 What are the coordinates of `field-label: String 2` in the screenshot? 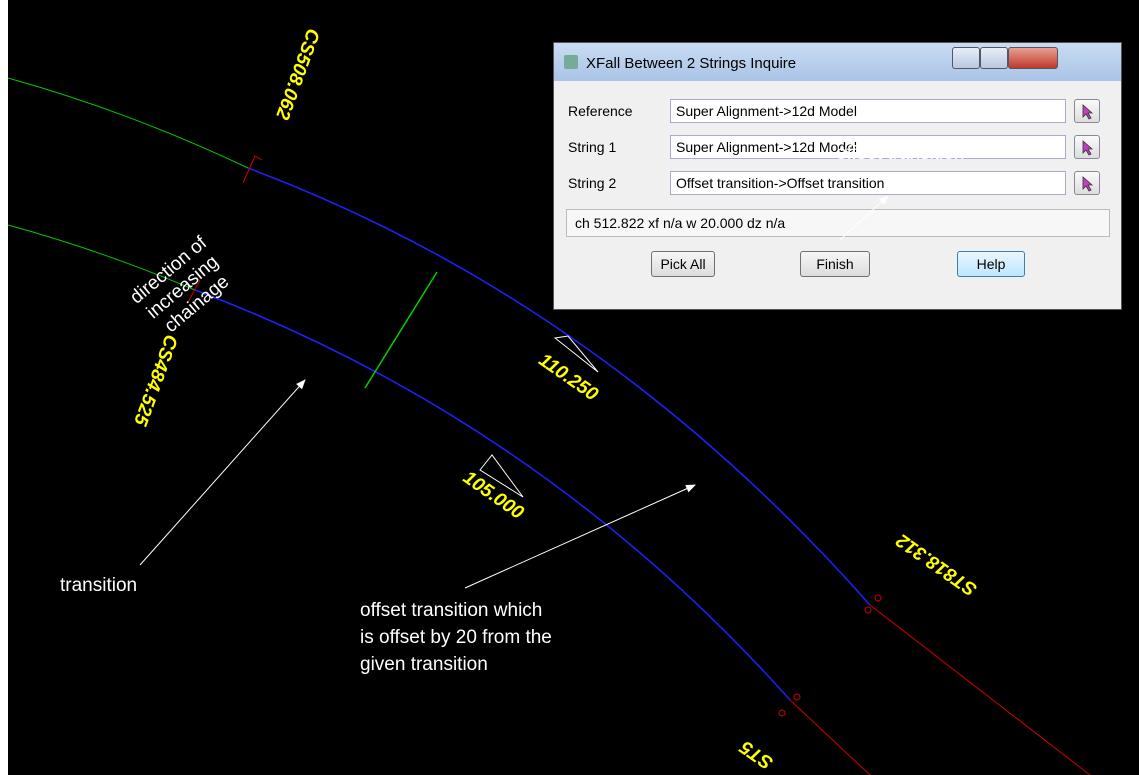 It's located at (592, 183).